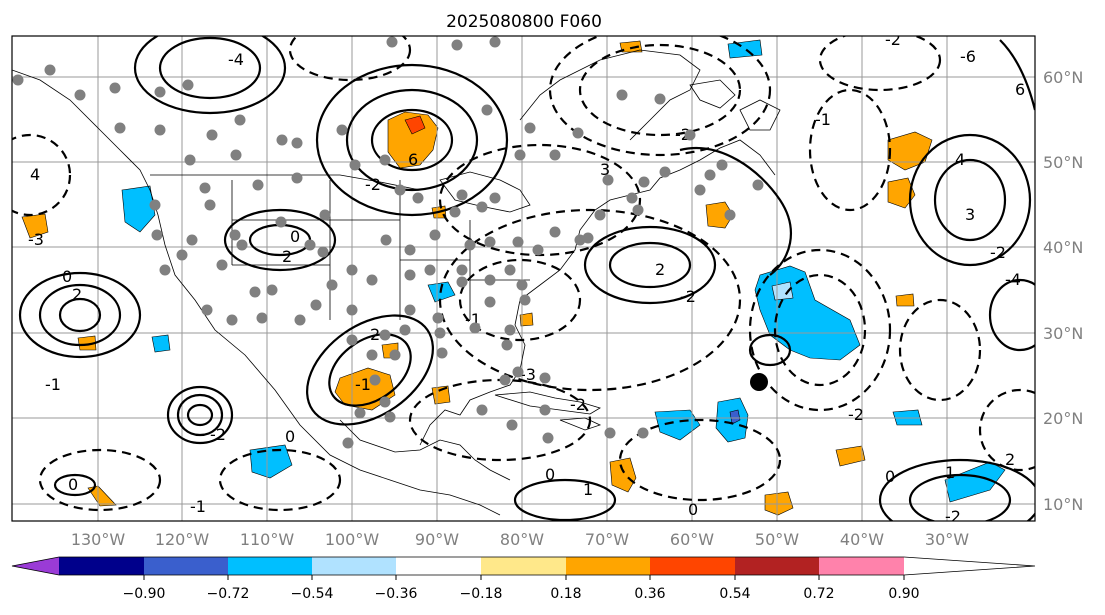 The width and height of the screenshot is (1105, 615). Describe the element at coordinates (1063, 333) in the screenshot. I see `lat-tick: 30°N` at that location.